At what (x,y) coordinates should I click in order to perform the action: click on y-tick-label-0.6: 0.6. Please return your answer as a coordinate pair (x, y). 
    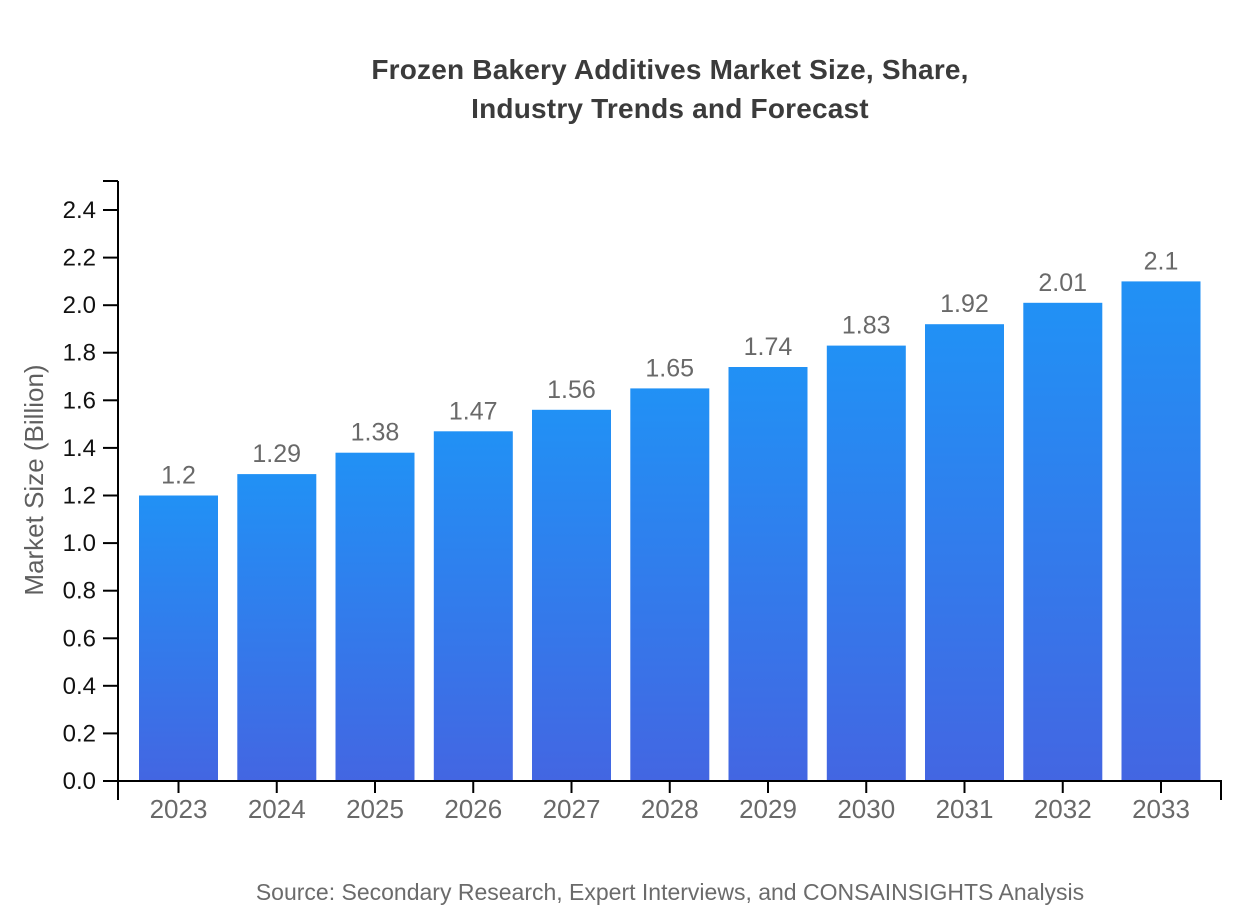
    Looking at the image, I should click on (79, 638).